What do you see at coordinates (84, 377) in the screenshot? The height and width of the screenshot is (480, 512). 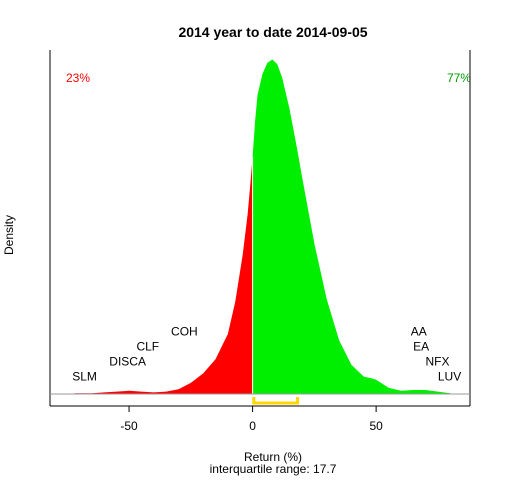 I see `ticker-label: SLM` at bounding box center [84, 377].